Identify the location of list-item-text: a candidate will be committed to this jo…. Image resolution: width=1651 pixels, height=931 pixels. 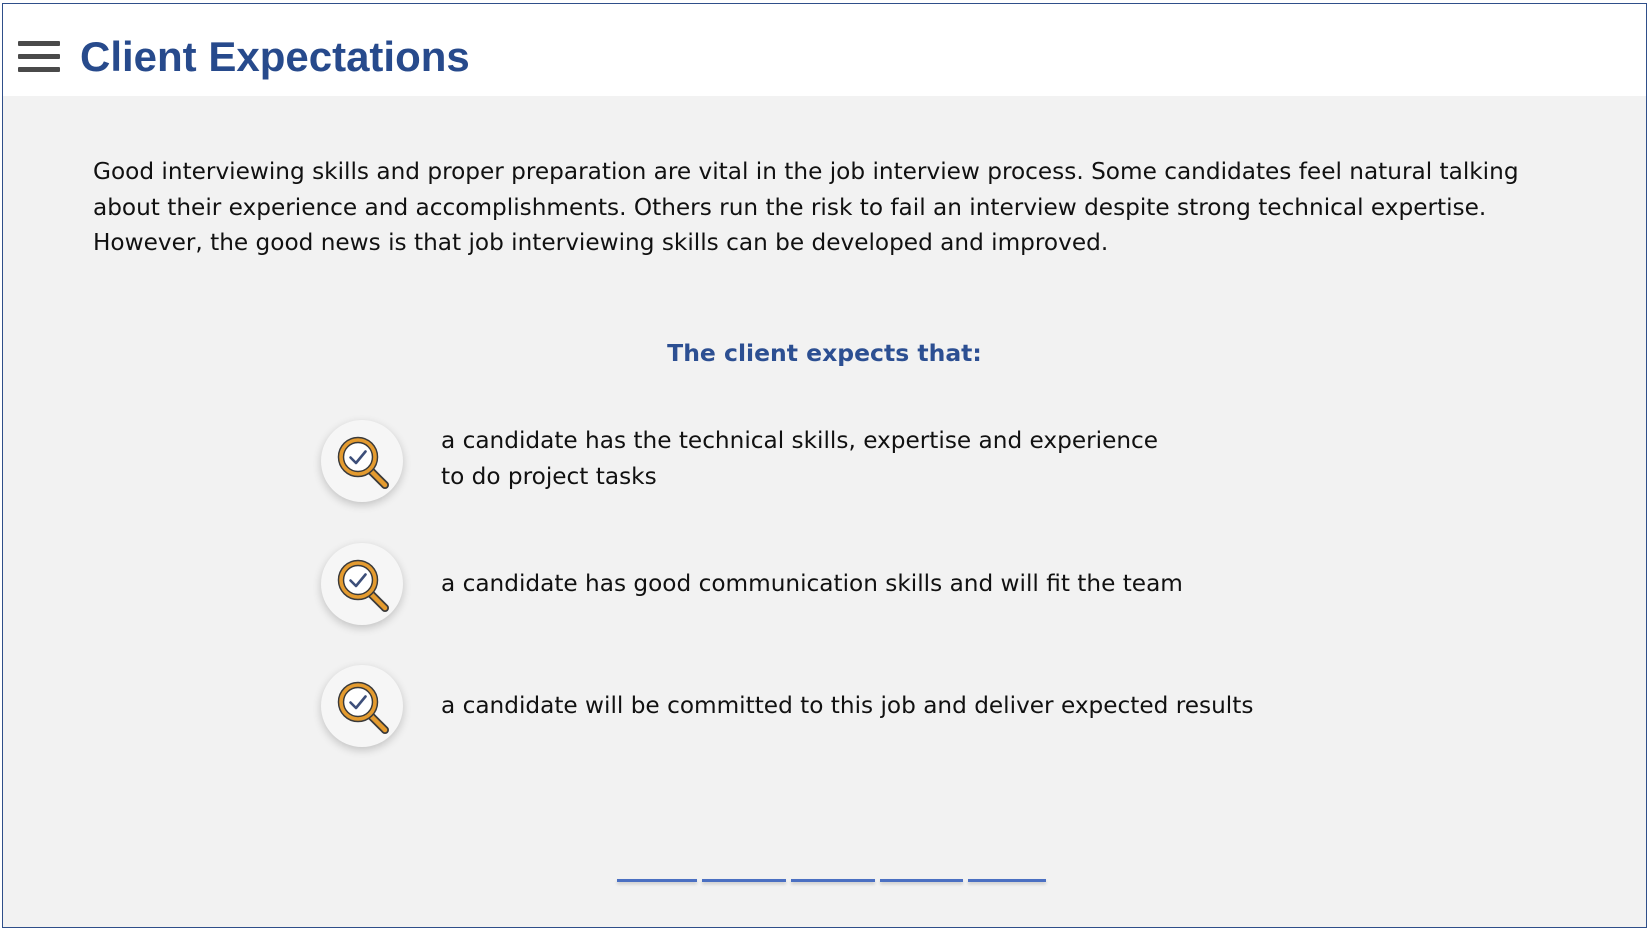
(847, 705).